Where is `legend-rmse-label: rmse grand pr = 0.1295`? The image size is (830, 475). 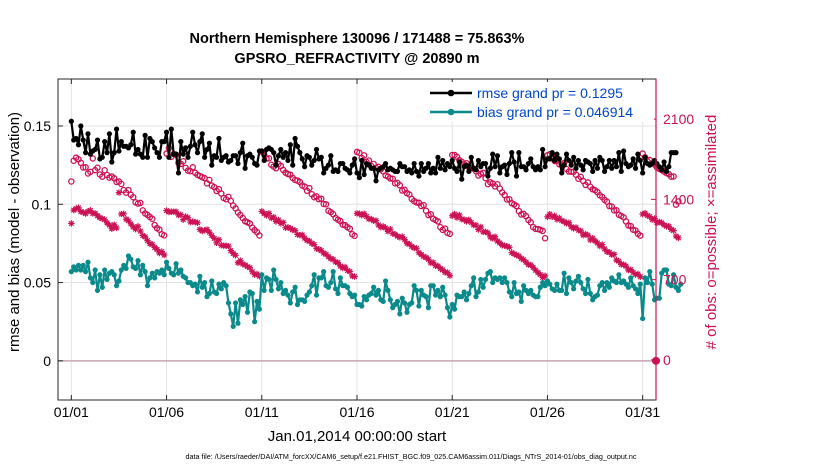 legend-rmse-label: rmse grand pr = 0.1295 is located at coordinates (550, 93).